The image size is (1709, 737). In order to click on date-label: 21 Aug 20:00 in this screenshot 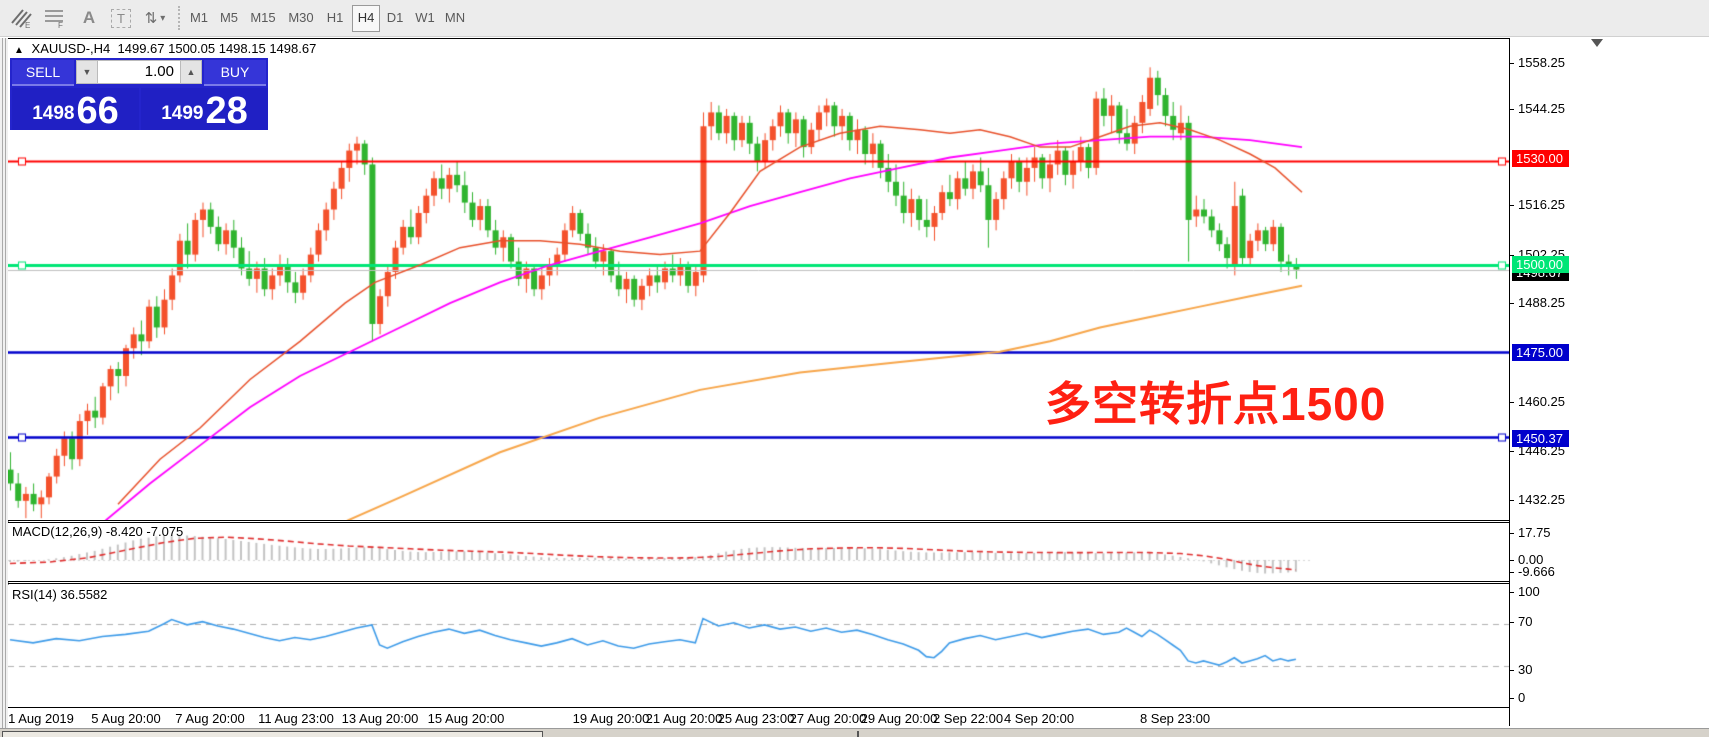, I will do `click(684, 718)`.